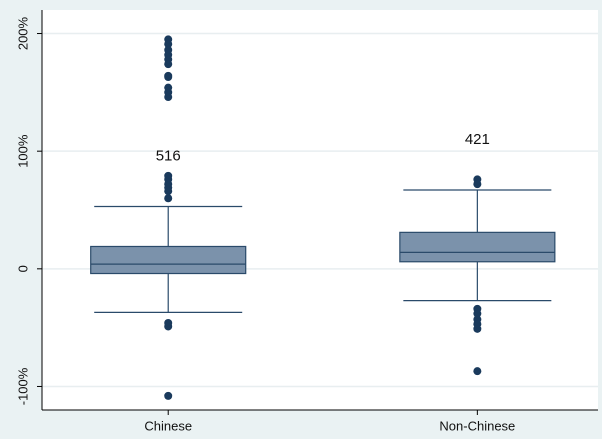 This screenshot has height=439, width=602. What do you see at coordinates (168, 425) in the screenshot?
I see `x-tick-label: Chinese` at bounding box center [168, 425].